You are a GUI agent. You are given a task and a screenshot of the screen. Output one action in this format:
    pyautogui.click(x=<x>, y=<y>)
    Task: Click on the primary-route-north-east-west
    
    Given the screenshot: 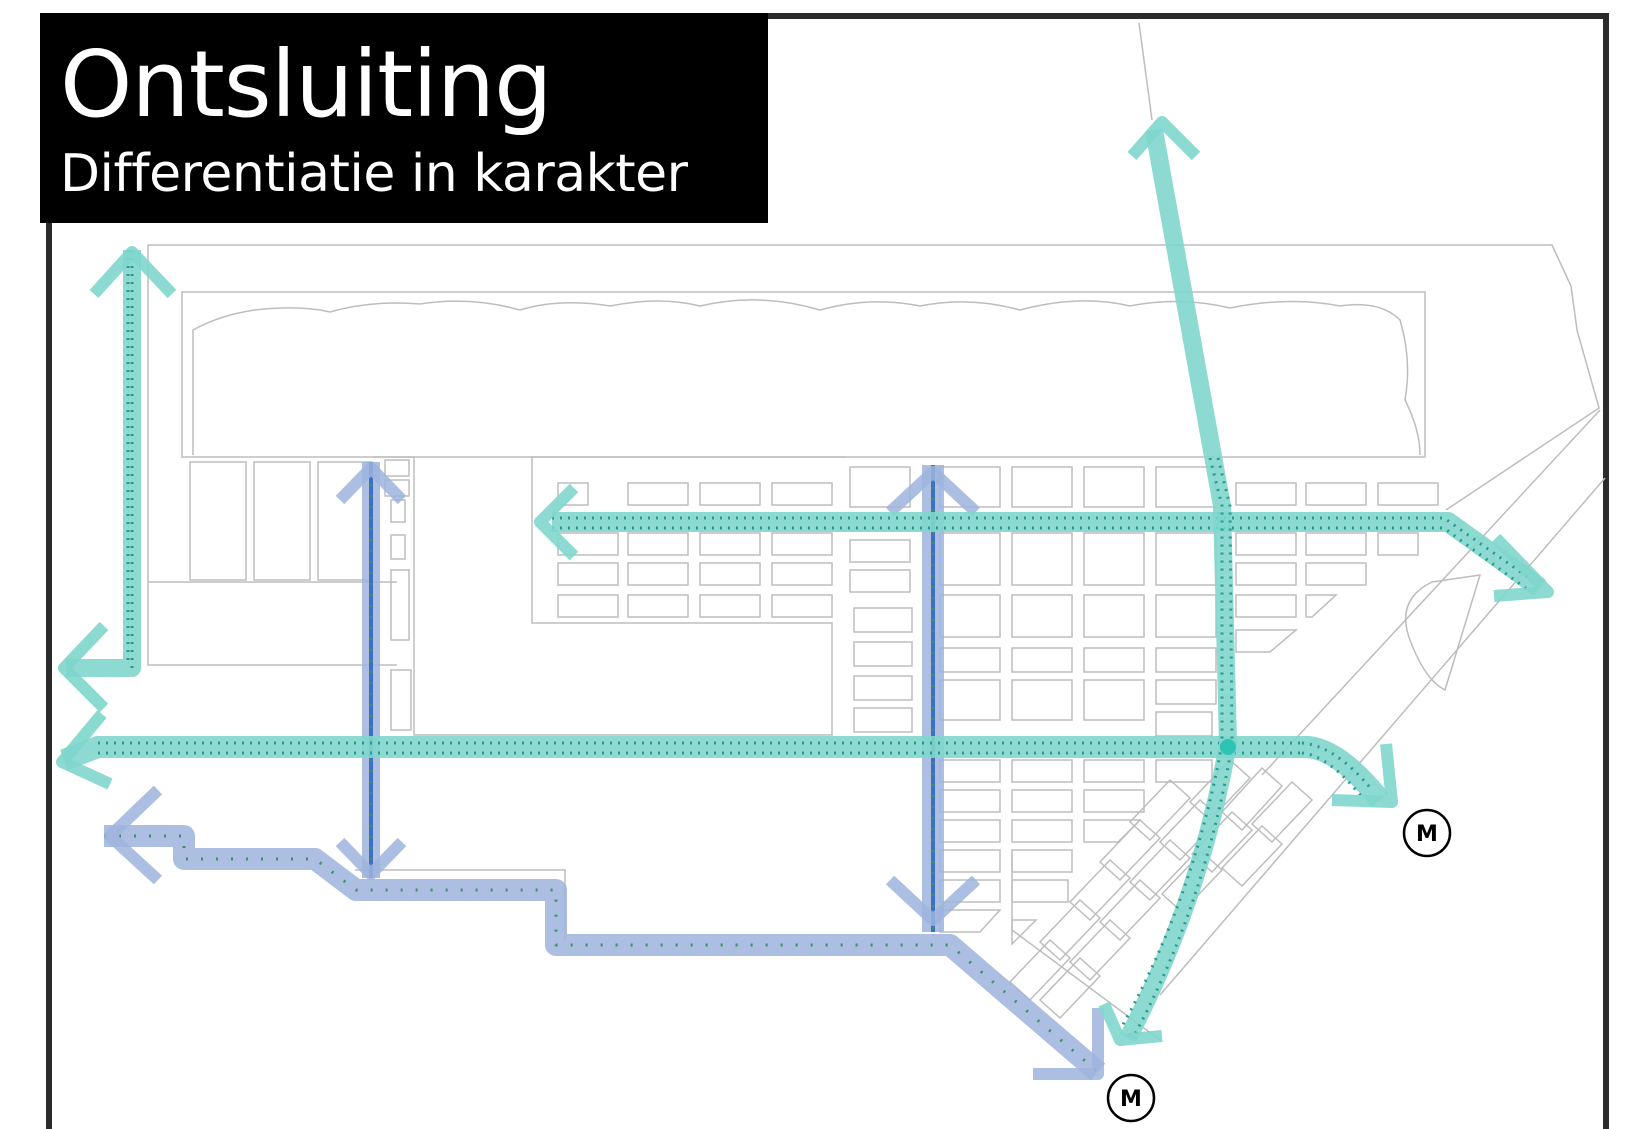 What is the action you would take?
    pyautogui.click(x=1049, y=554)
    